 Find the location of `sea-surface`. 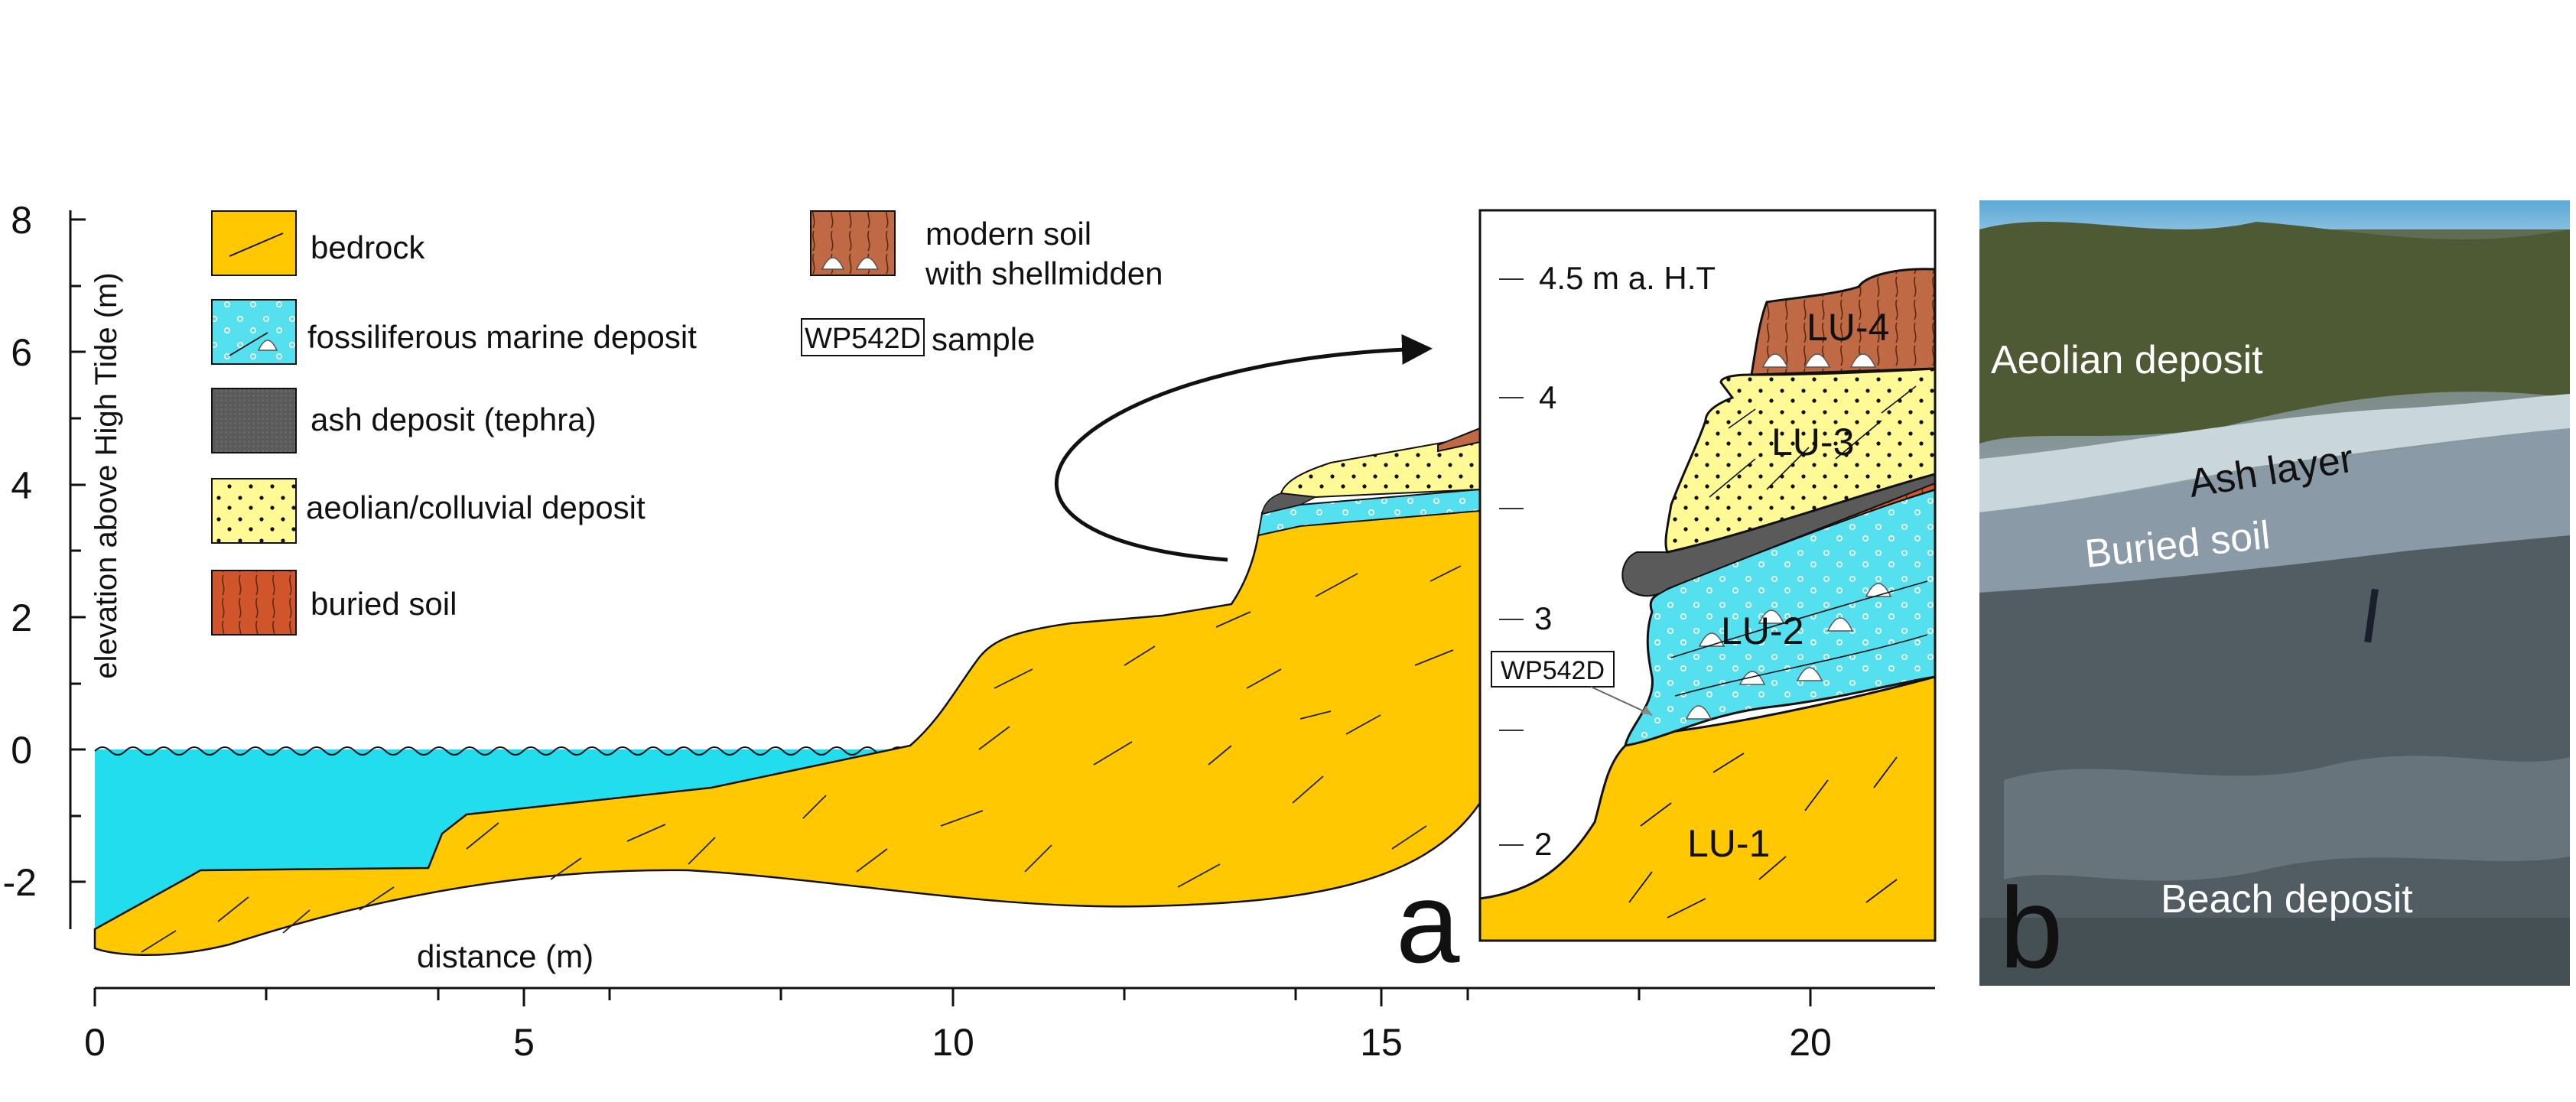

sea-surface is located at coordinates (500, 751).